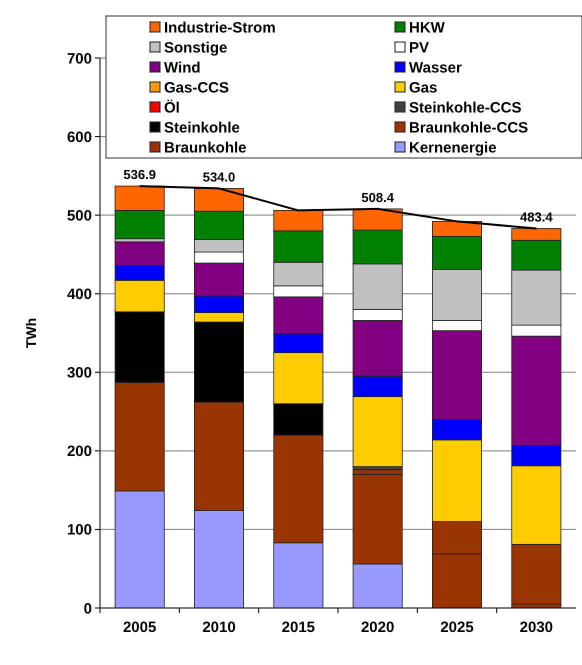 The height and width of the screenshot is (665, 582). I want to click on y-tick-label: 400, so click(79, 294).